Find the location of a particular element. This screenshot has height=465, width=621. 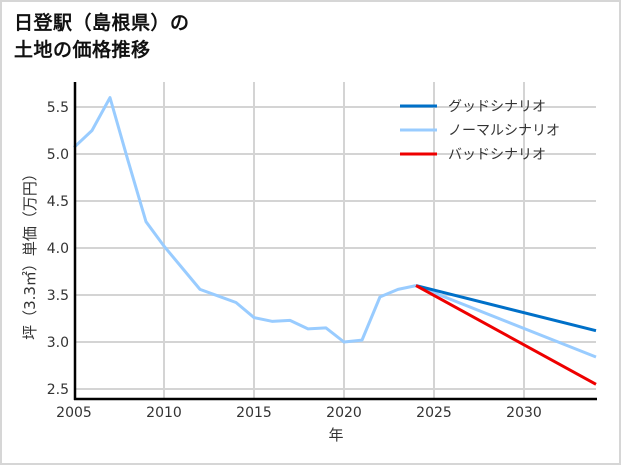

legend-item: バッドシナリオ is located at coordinates (473, 155).